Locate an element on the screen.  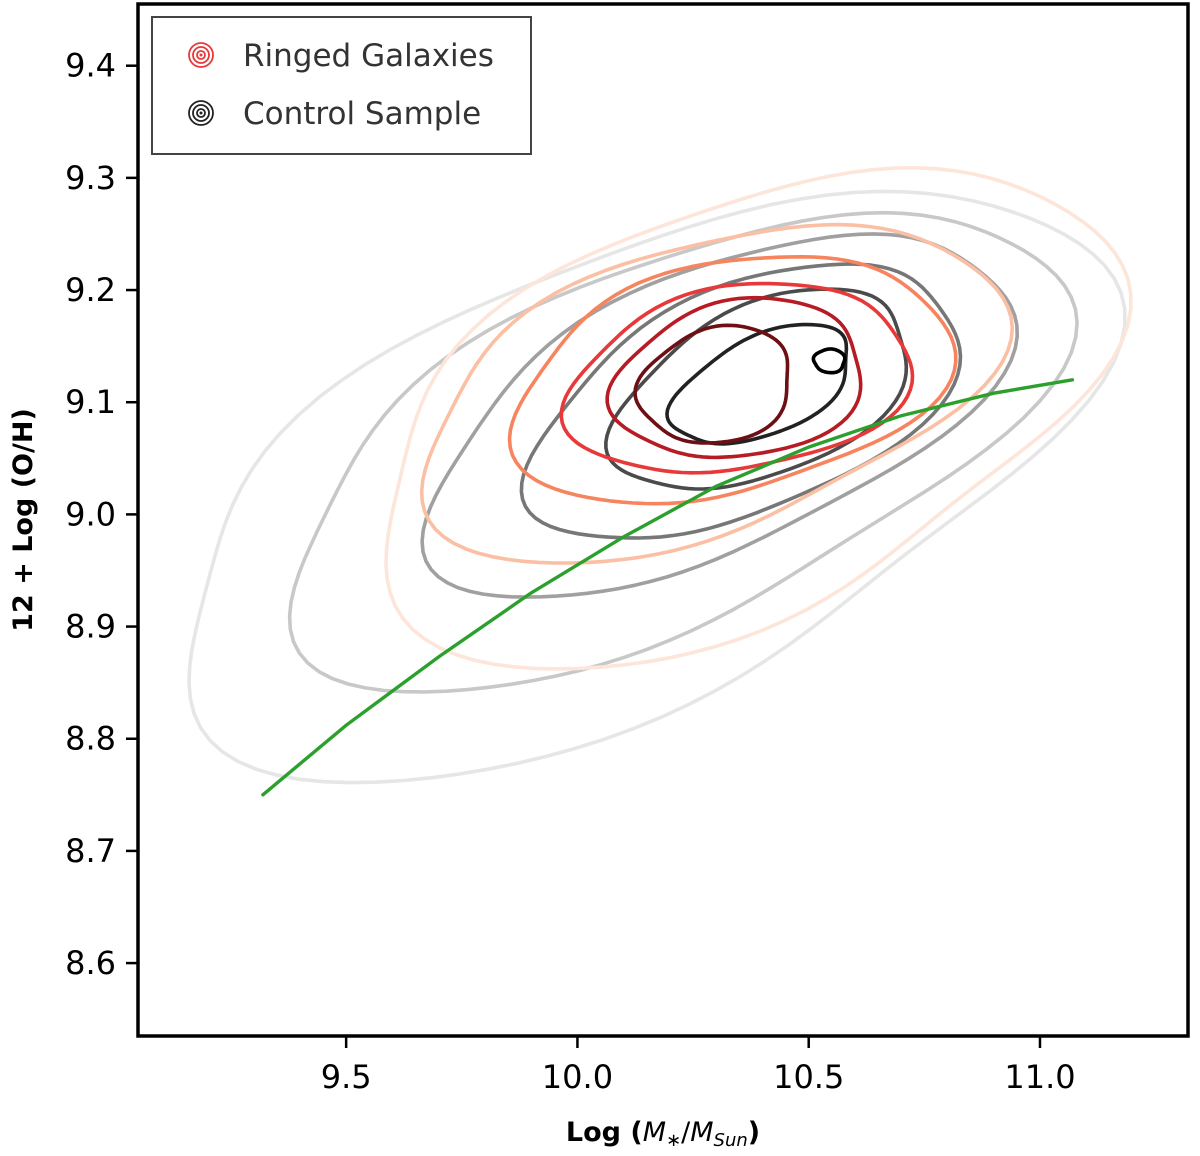
y-tick-label: 8.9 is located at coordinates (90, 627).